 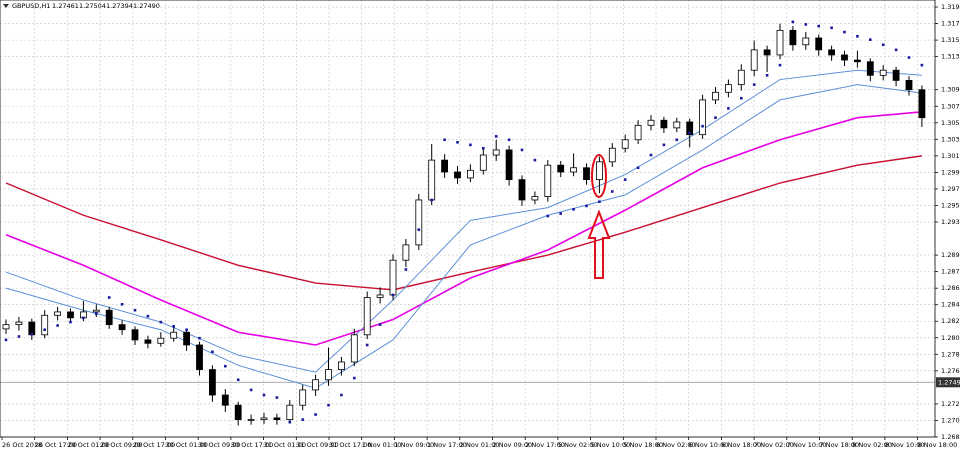 I want to click on y-tick-label: 1.28210, so click(x=950, y=321).